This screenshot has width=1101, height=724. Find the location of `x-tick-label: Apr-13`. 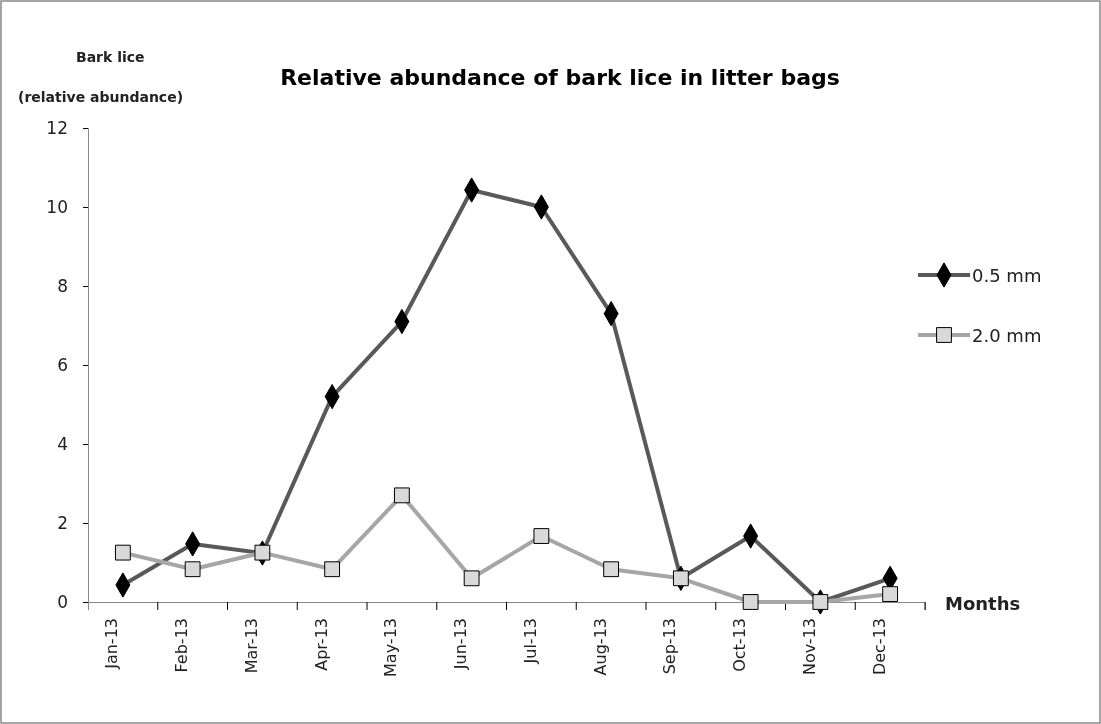

x-tick-label: Apr-13 is located at coordinates (321, 644).